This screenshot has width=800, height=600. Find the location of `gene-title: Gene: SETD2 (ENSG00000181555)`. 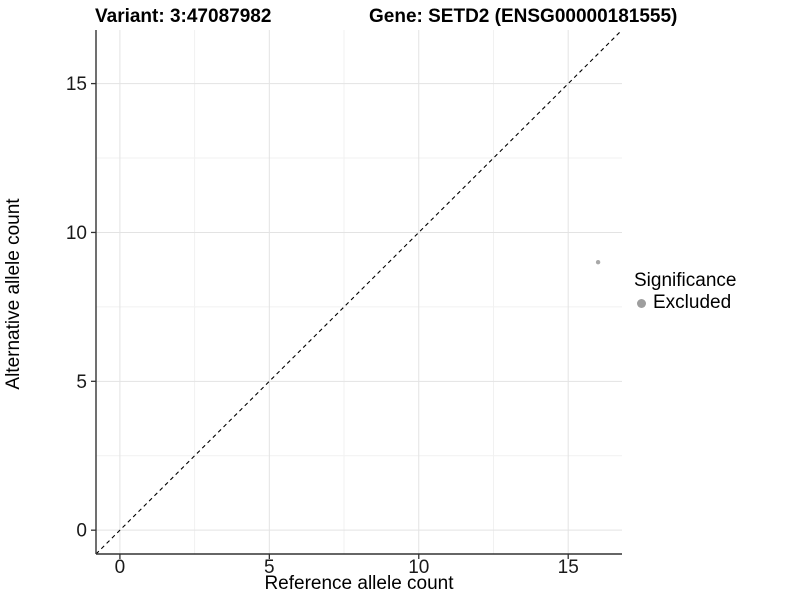

gene-title: Gene: SETD2 (ENSG00000181555) is located at coordinates (523, 16).